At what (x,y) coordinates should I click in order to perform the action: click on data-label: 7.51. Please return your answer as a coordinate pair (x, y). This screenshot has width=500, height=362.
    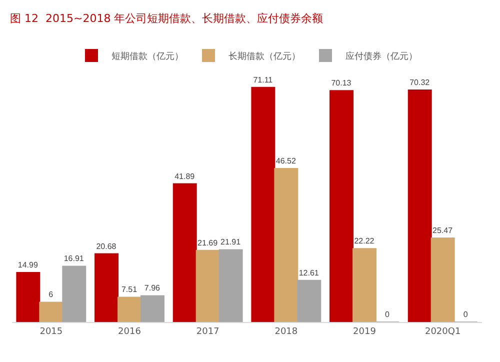
    Looking at the image, I should click on (129, 289).